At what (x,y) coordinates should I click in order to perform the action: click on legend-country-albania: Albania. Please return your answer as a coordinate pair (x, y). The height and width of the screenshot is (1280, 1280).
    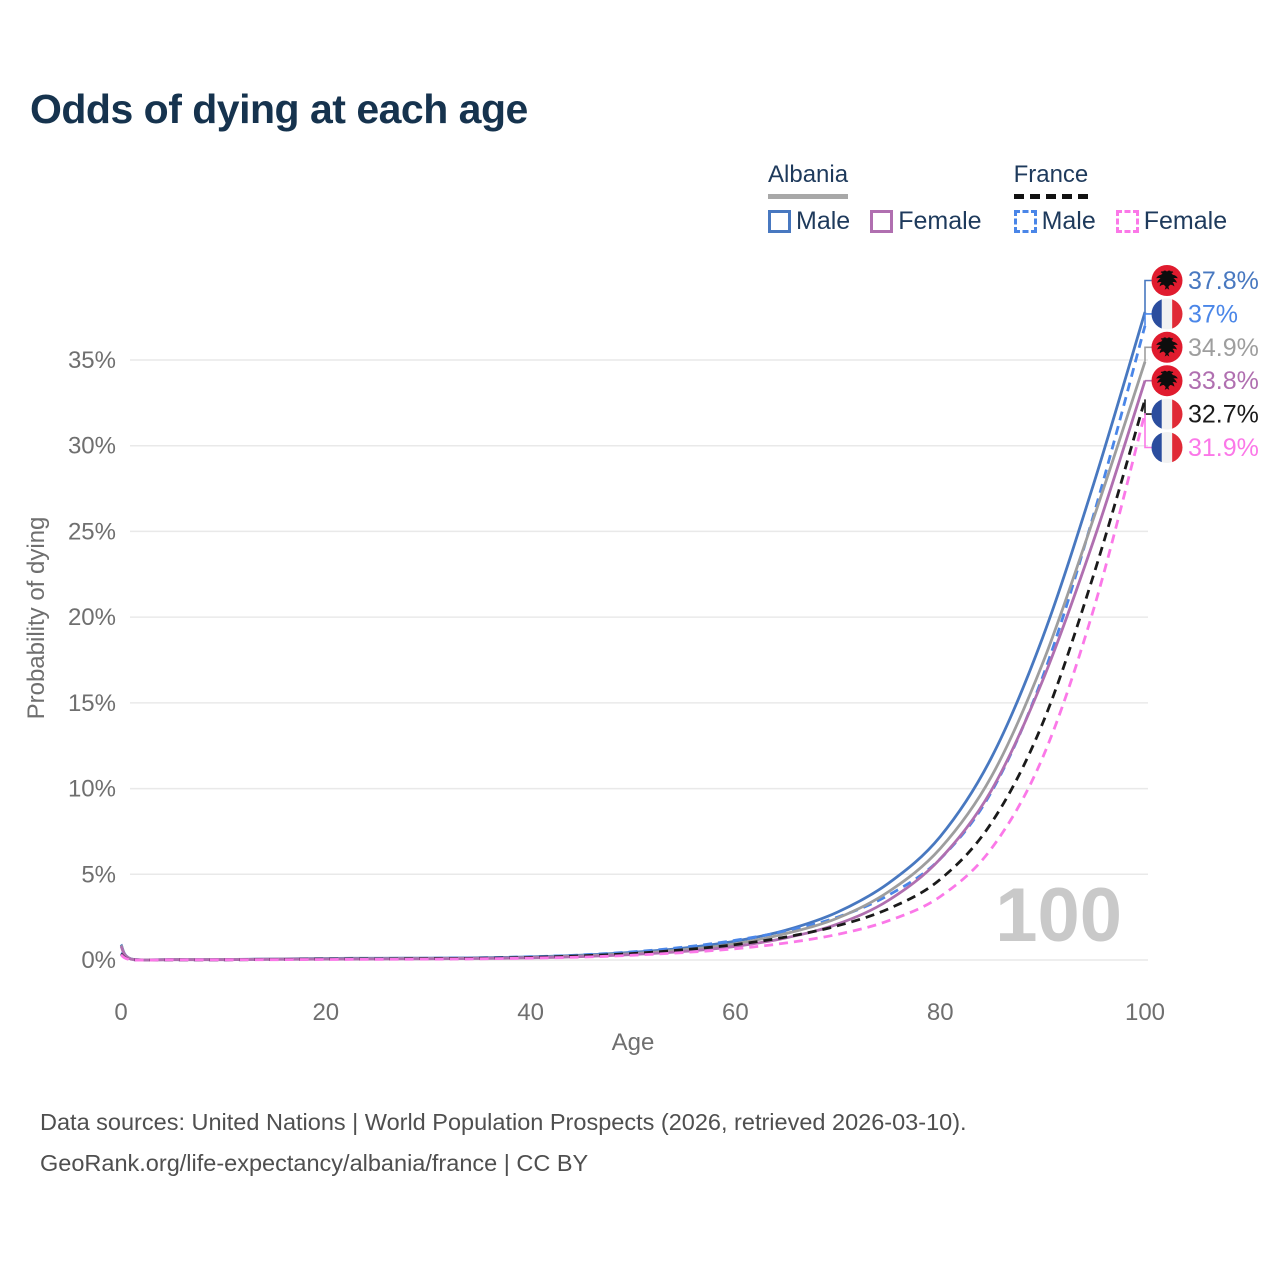
    Looking at the image, I should click on (808, 180).